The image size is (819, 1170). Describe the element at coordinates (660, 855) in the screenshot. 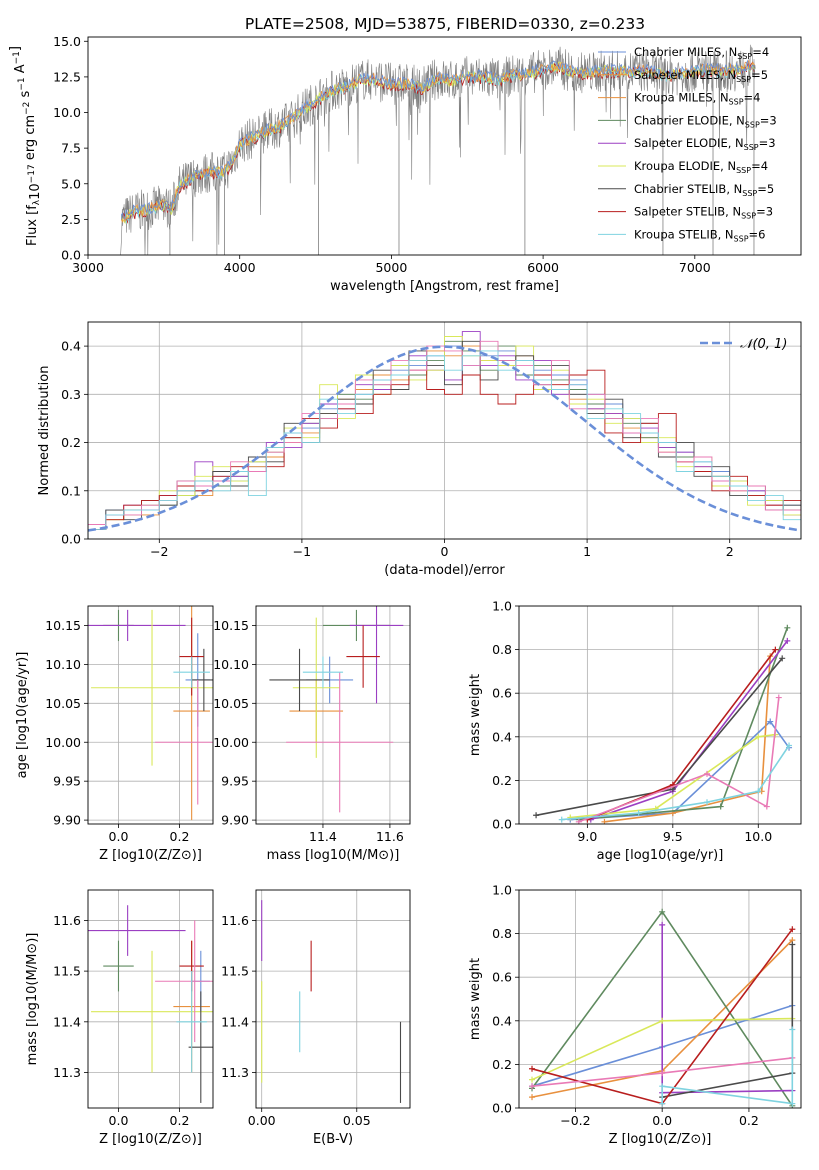

I see `x-axis-label: age [log10(age/yr)]` at that location.